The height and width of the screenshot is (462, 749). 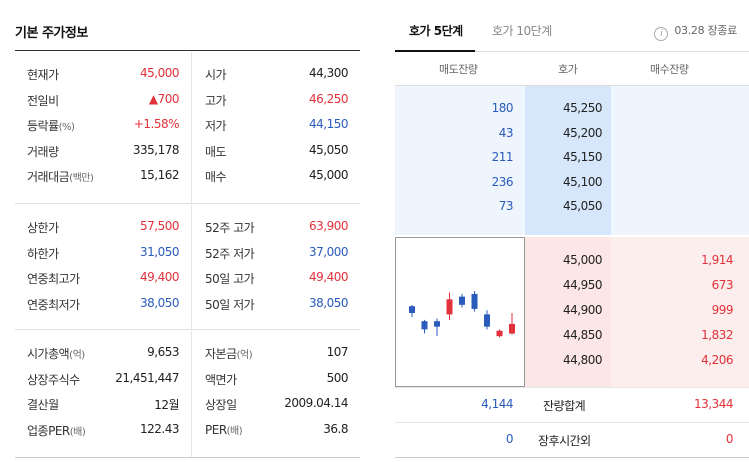 What do you see at coordinates (187, 100) in the screenshot?
I see `info-row: 전일비 ▲700 고가 46,250` at bounding box center [187, 100].